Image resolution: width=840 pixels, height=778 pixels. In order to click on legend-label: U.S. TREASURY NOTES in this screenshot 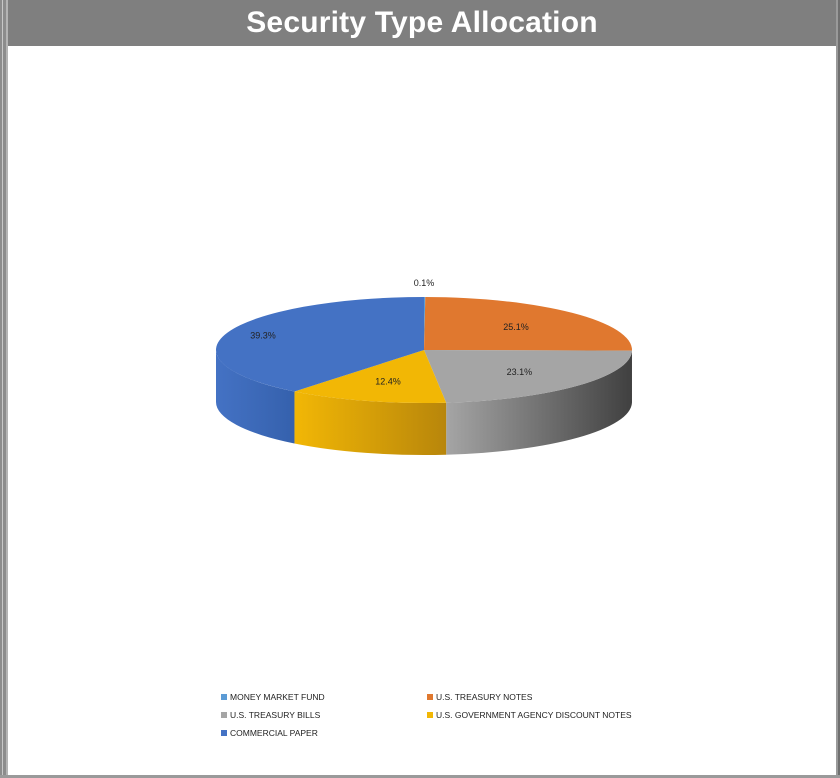, I will do `click(484, 697)`.